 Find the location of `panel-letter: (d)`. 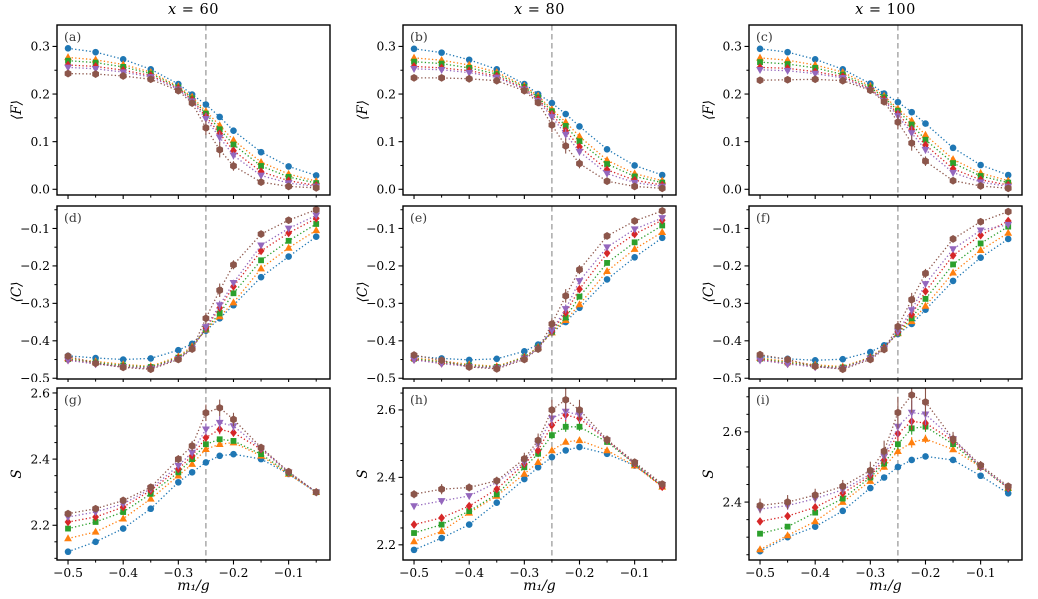

panel-letter: (d) is located at coordinates (73, 217).